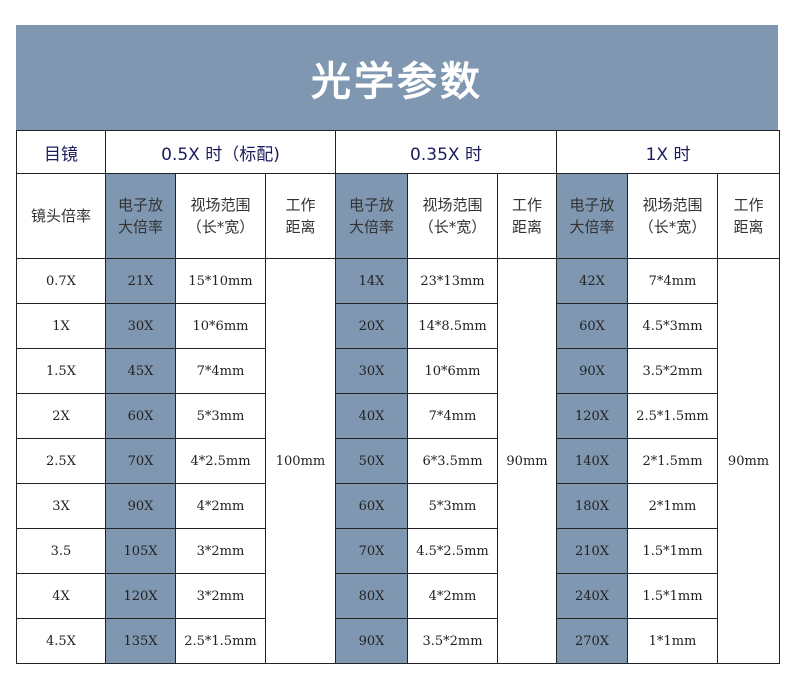 Image resolution: width=790 pixels, height=690 pixels. I want to click on fov-cell: 14*8.5mm, so click(452, 326).